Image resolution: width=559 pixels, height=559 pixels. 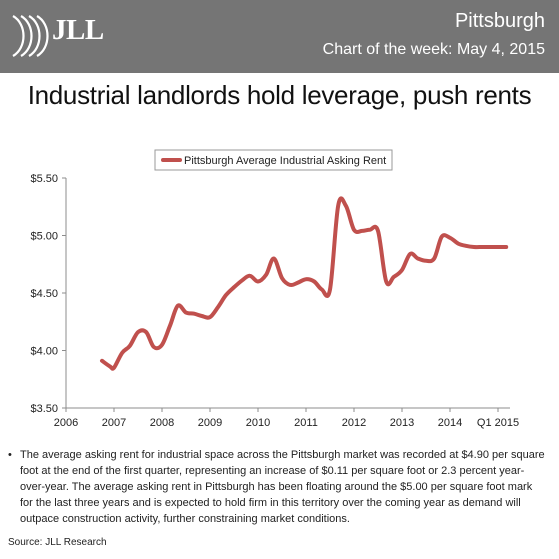 I want to click on x-tick-label: 2010, so click(x=258, y=423).